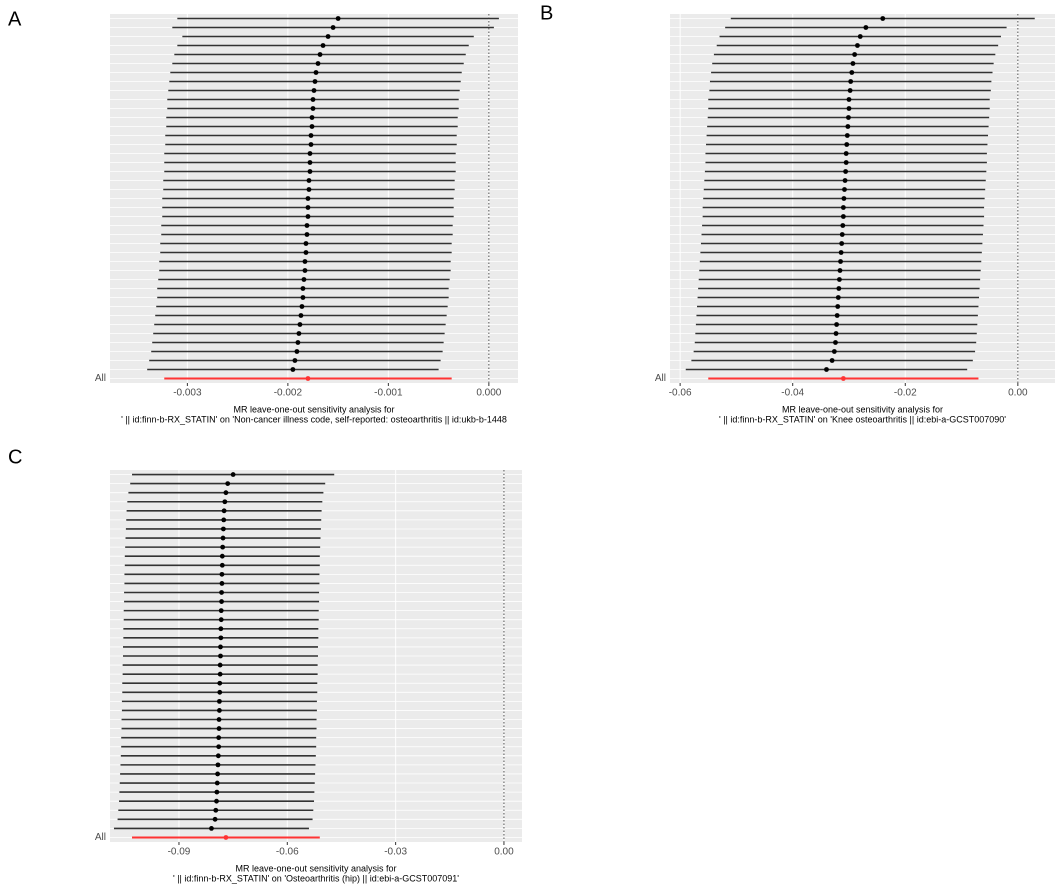 The image size is (1059, 887). I want to click on panel-label: B, so click(546, 13).